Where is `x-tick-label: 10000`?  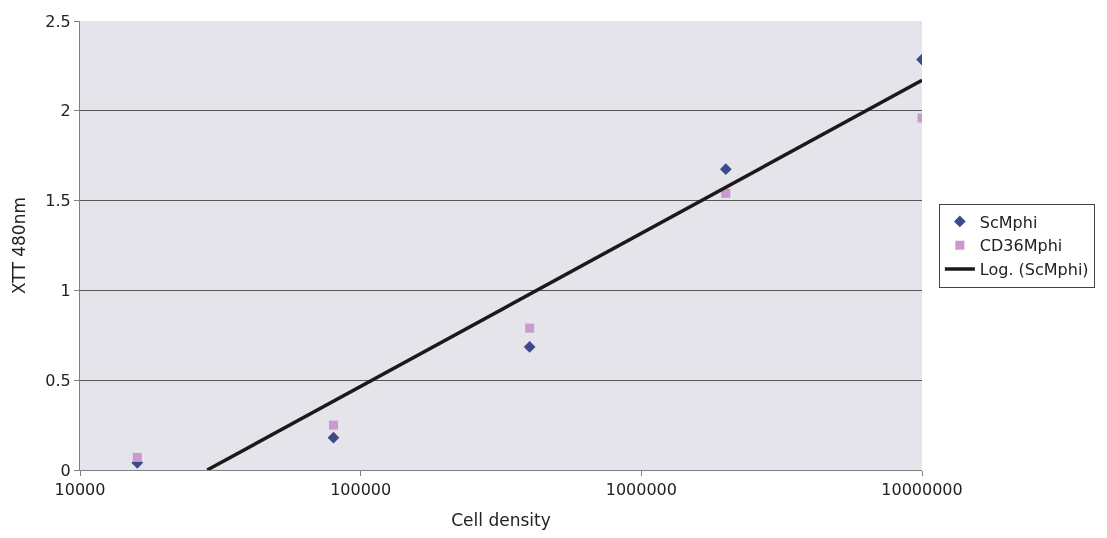 x-tick-label: 10000 is located at coordinates (80, 490).